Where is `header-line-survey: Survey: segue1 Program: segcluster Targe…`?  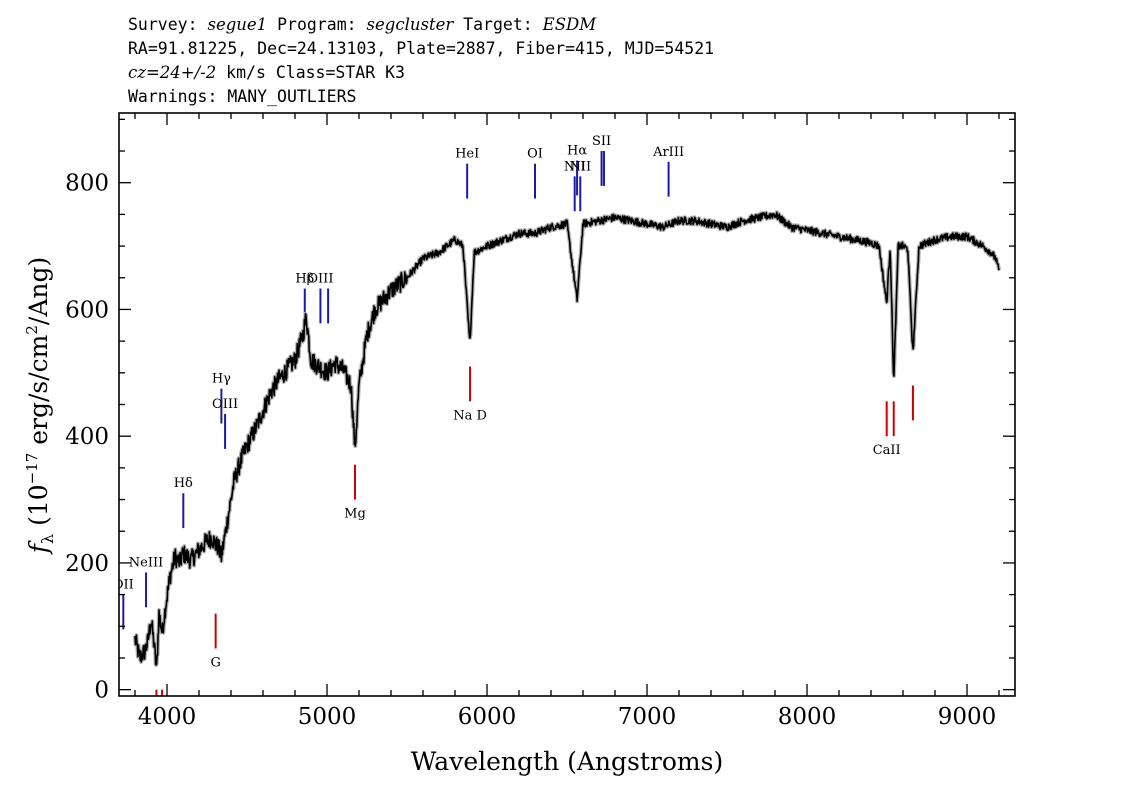
header-line-survey: Survey: segue1 Program: segcluster Targe… is located at coordinates (362, 24).